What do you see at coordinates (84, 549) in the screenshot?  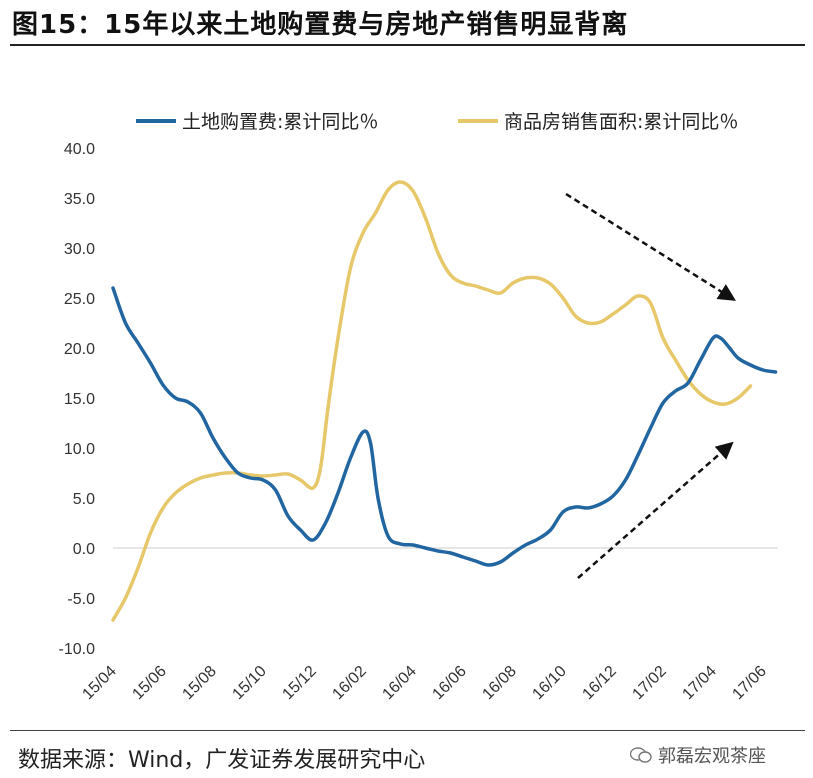 I see `y-tick-label: 0.0` at bounding box center [84, 549].